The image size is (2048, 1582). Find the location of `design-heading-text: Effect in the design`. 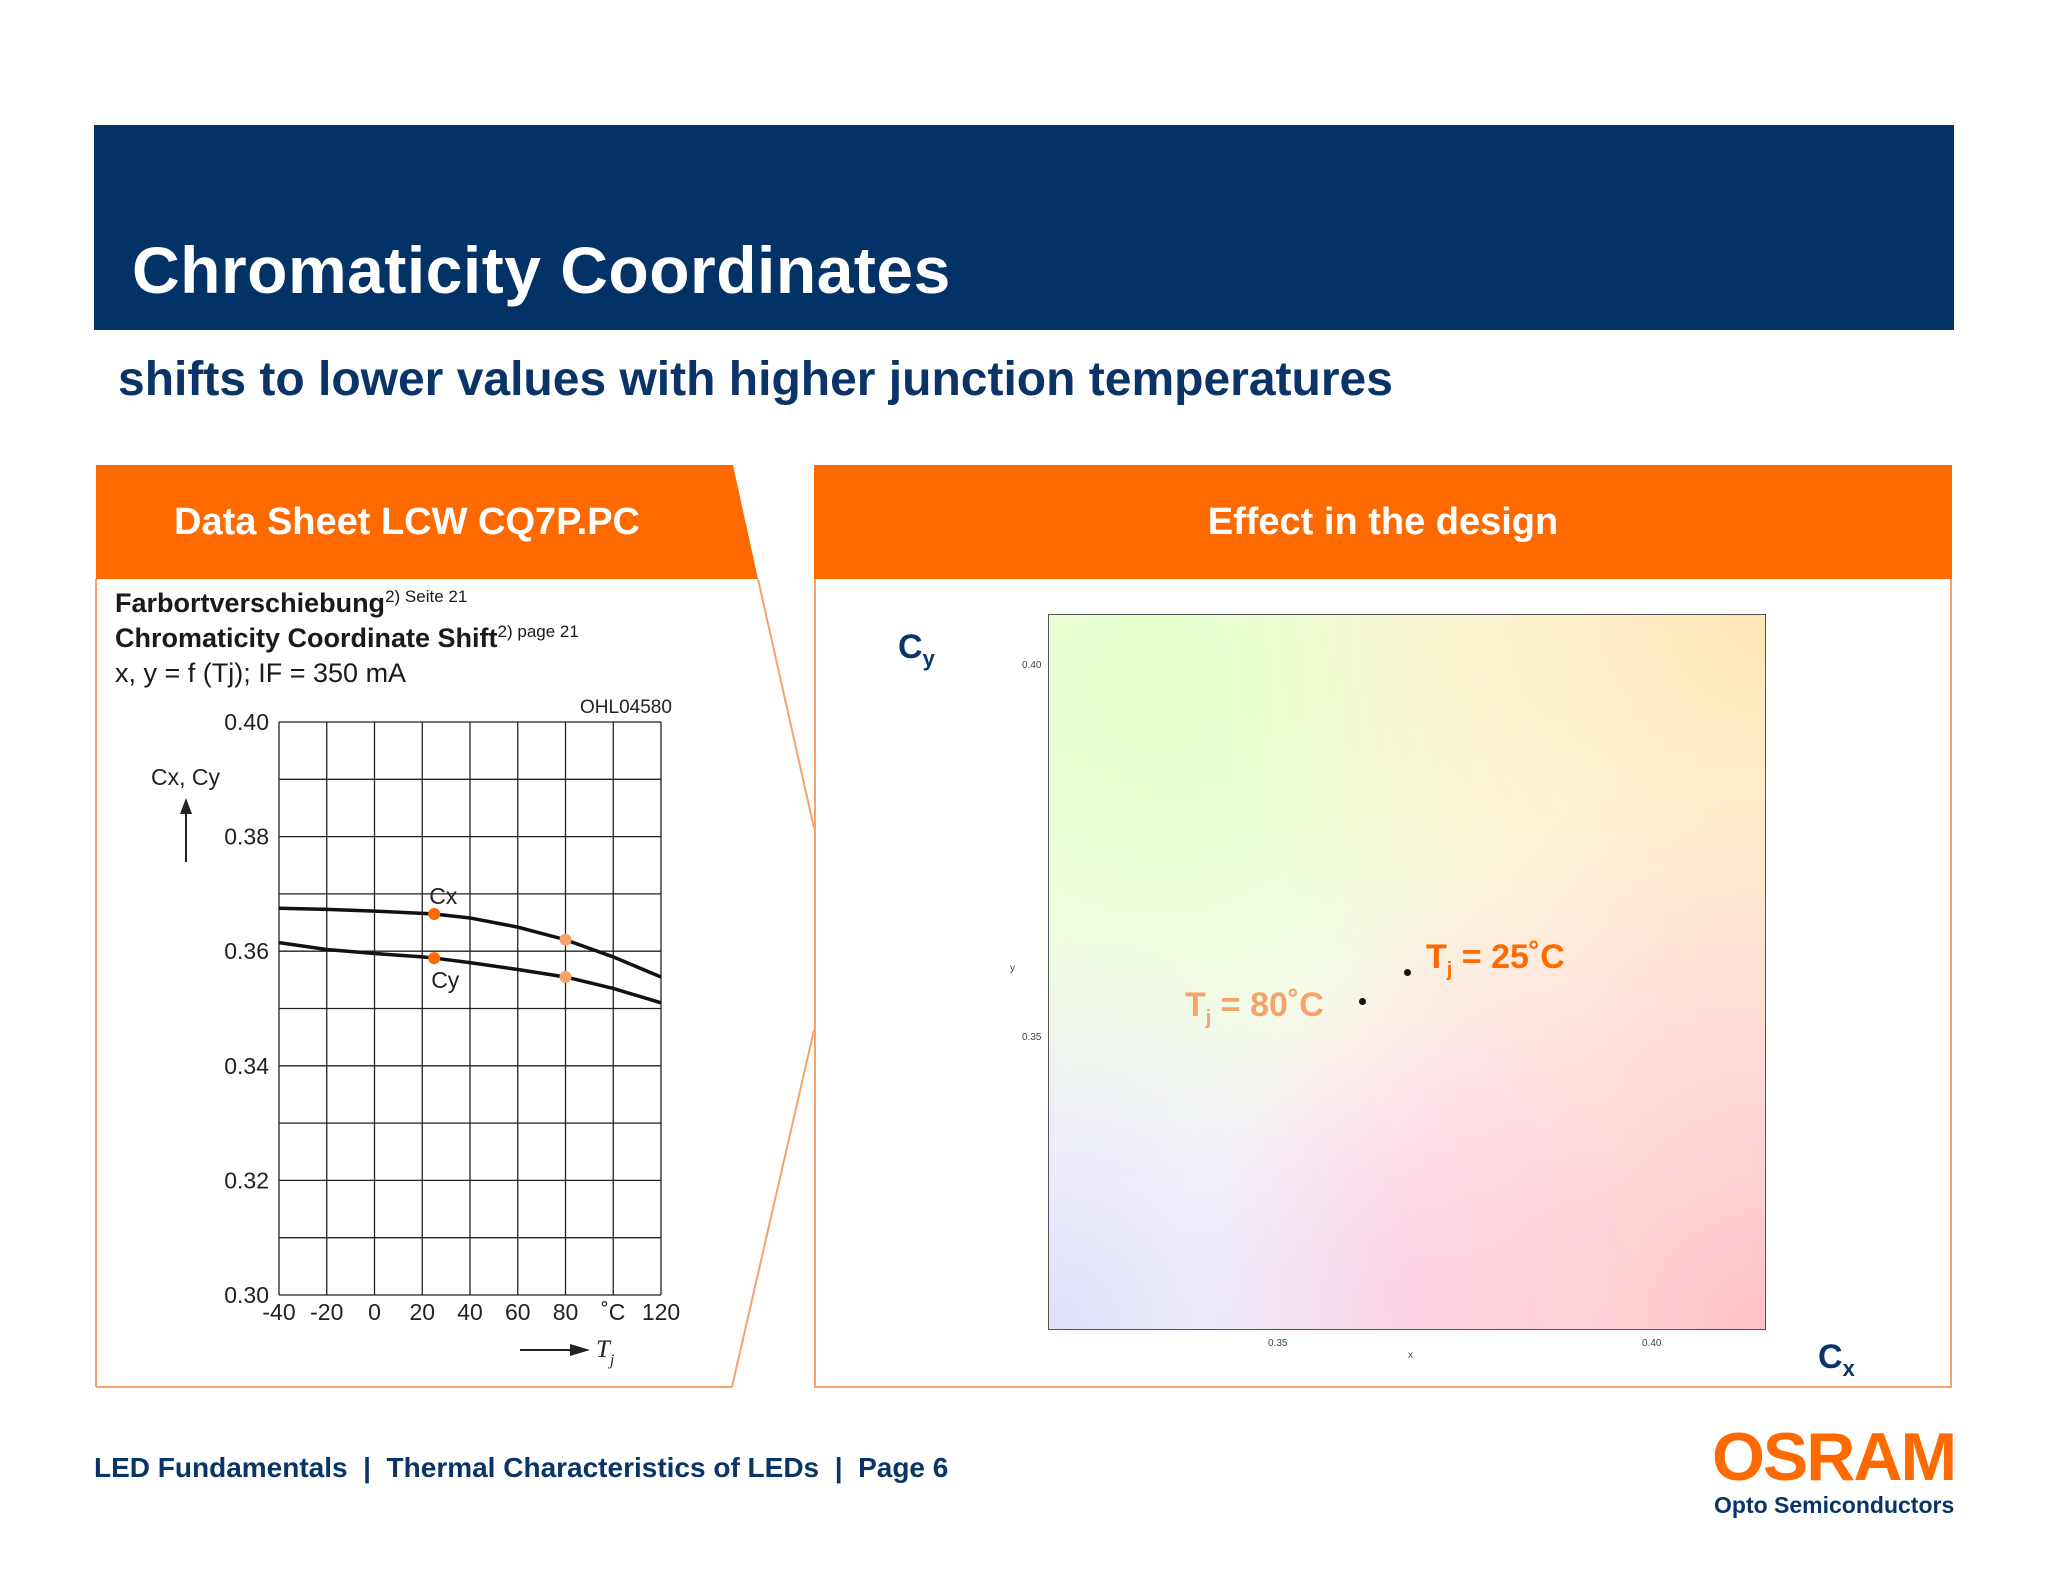

design-heading-text: Effect in the design is located at coordinates (1383, 521).